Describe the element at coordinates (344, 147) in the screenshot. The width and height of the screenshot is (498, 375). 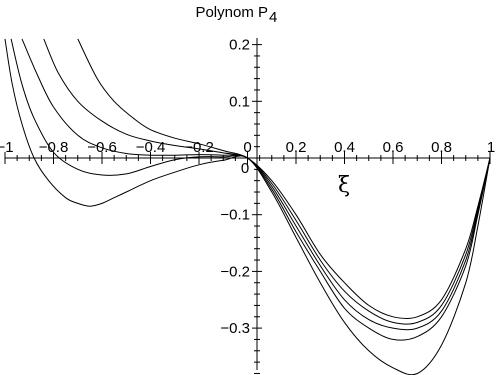
I see `x-tick-label: 0.4` at that location.